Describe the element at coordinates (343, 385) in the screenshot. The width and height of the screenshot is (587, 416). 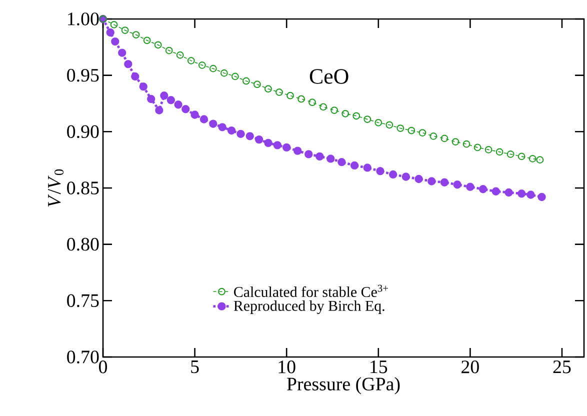
I see `x-axis-title: Pressure (GPa)` at that location.